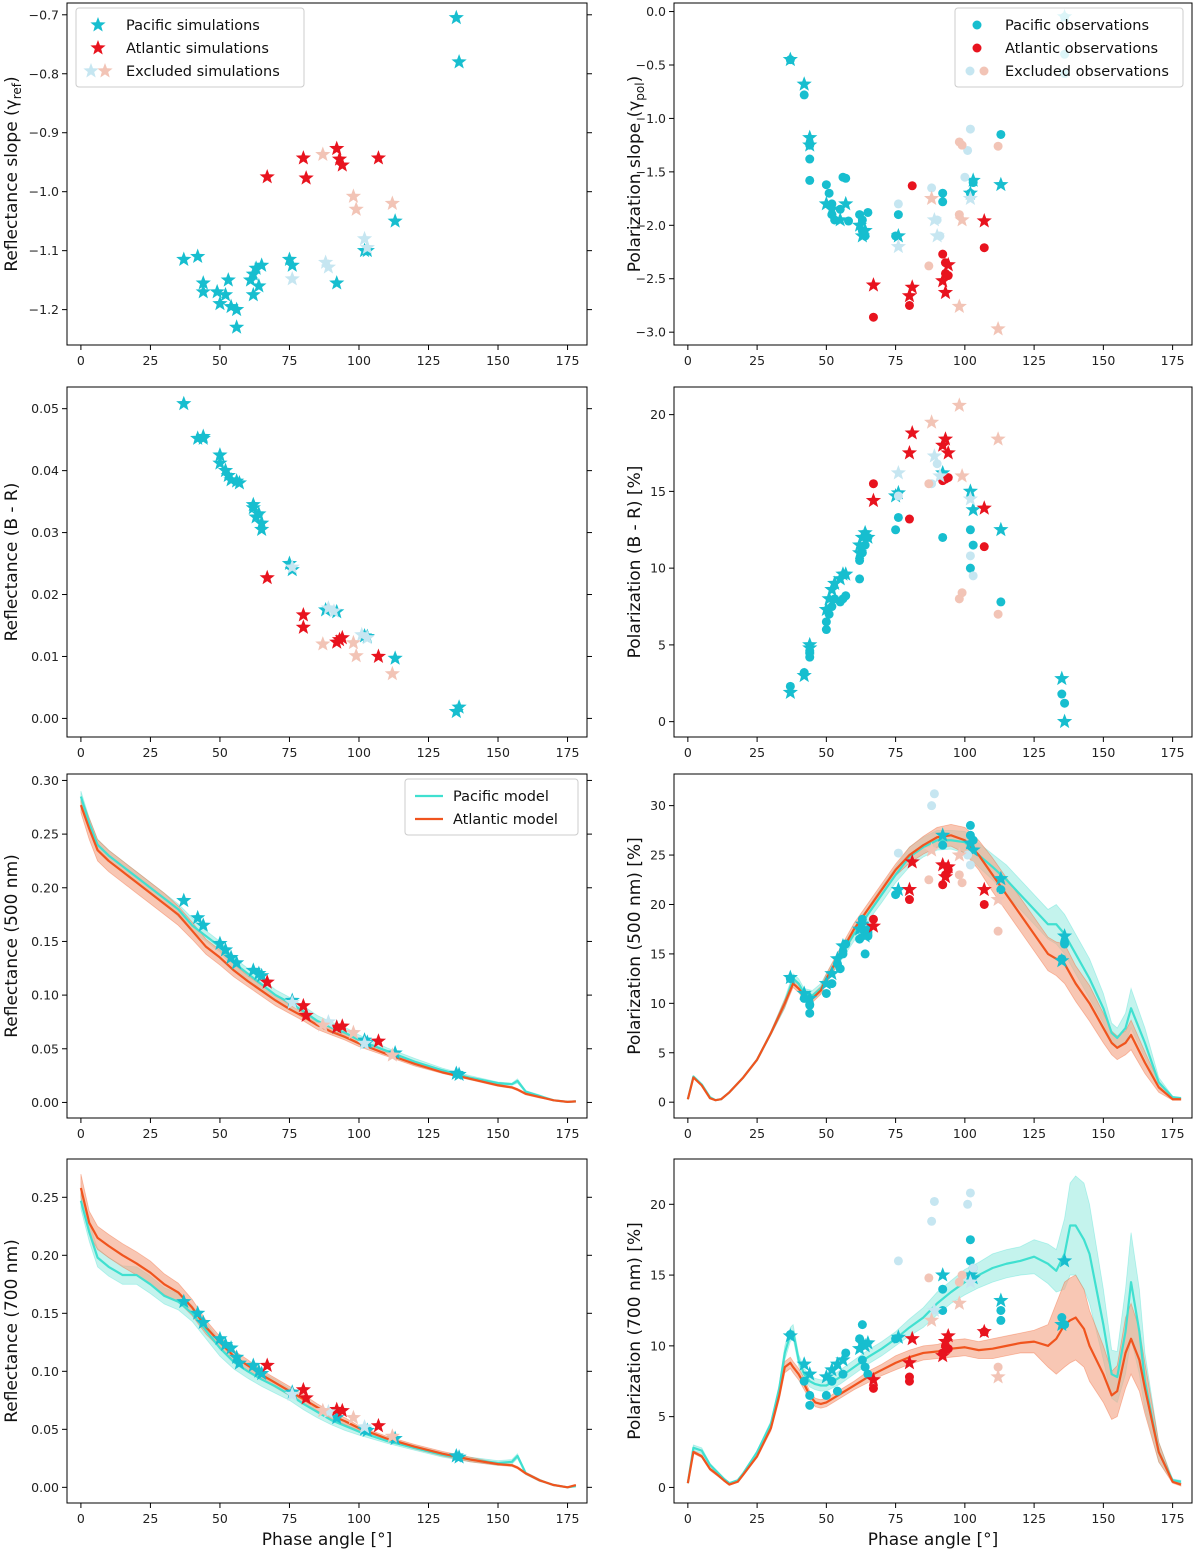  Describe the element at coordinates (45, 1487) in the screenshot. I see `y-tick-label: 0.00` at that location.